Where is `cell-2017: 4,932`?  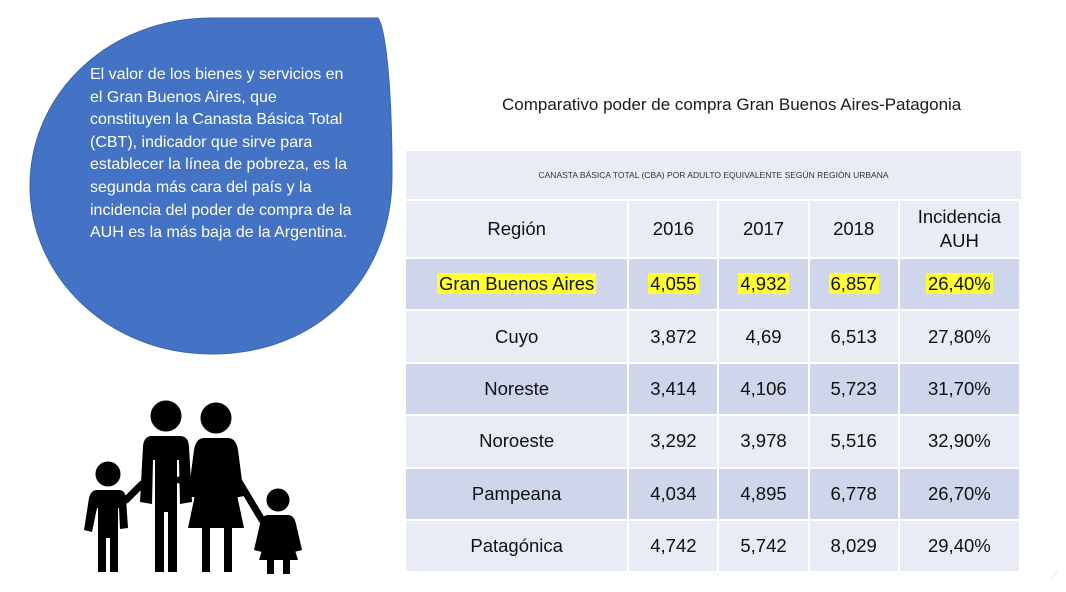 cell-2017: 4,932 is located at coordinates (764, 285).